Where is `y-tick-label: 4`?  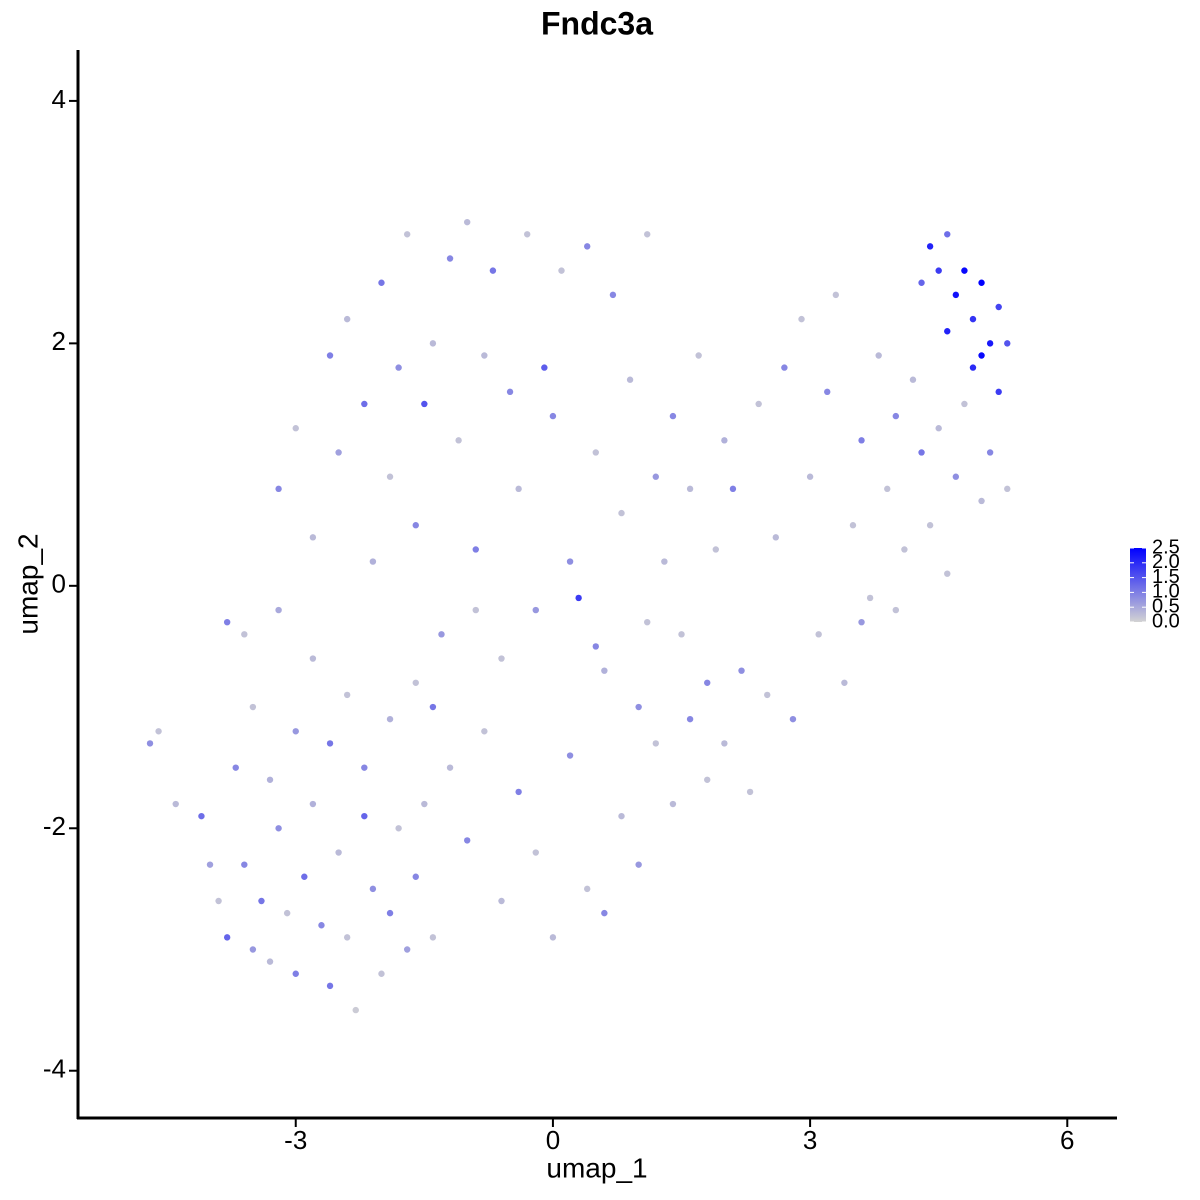 y-tick-label: 4 is located at coordinates (59, 99).